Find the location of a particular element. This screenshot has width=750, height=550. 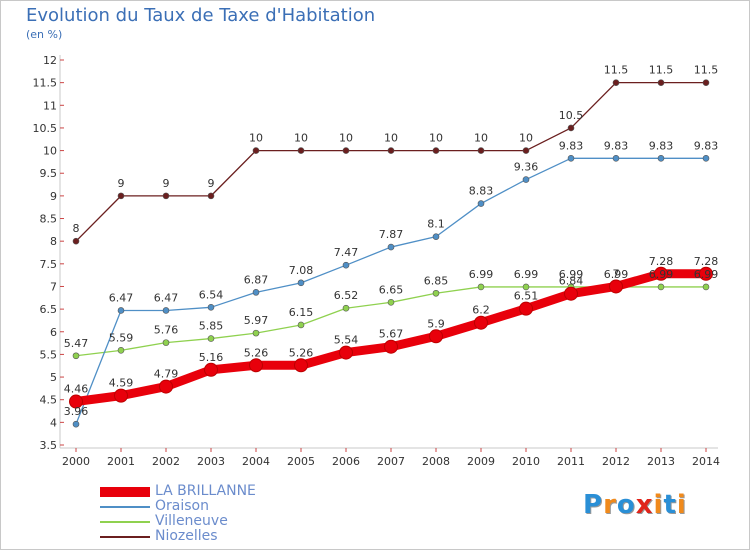

legend-swatch-niozelles is located at coordinates (125, 536).